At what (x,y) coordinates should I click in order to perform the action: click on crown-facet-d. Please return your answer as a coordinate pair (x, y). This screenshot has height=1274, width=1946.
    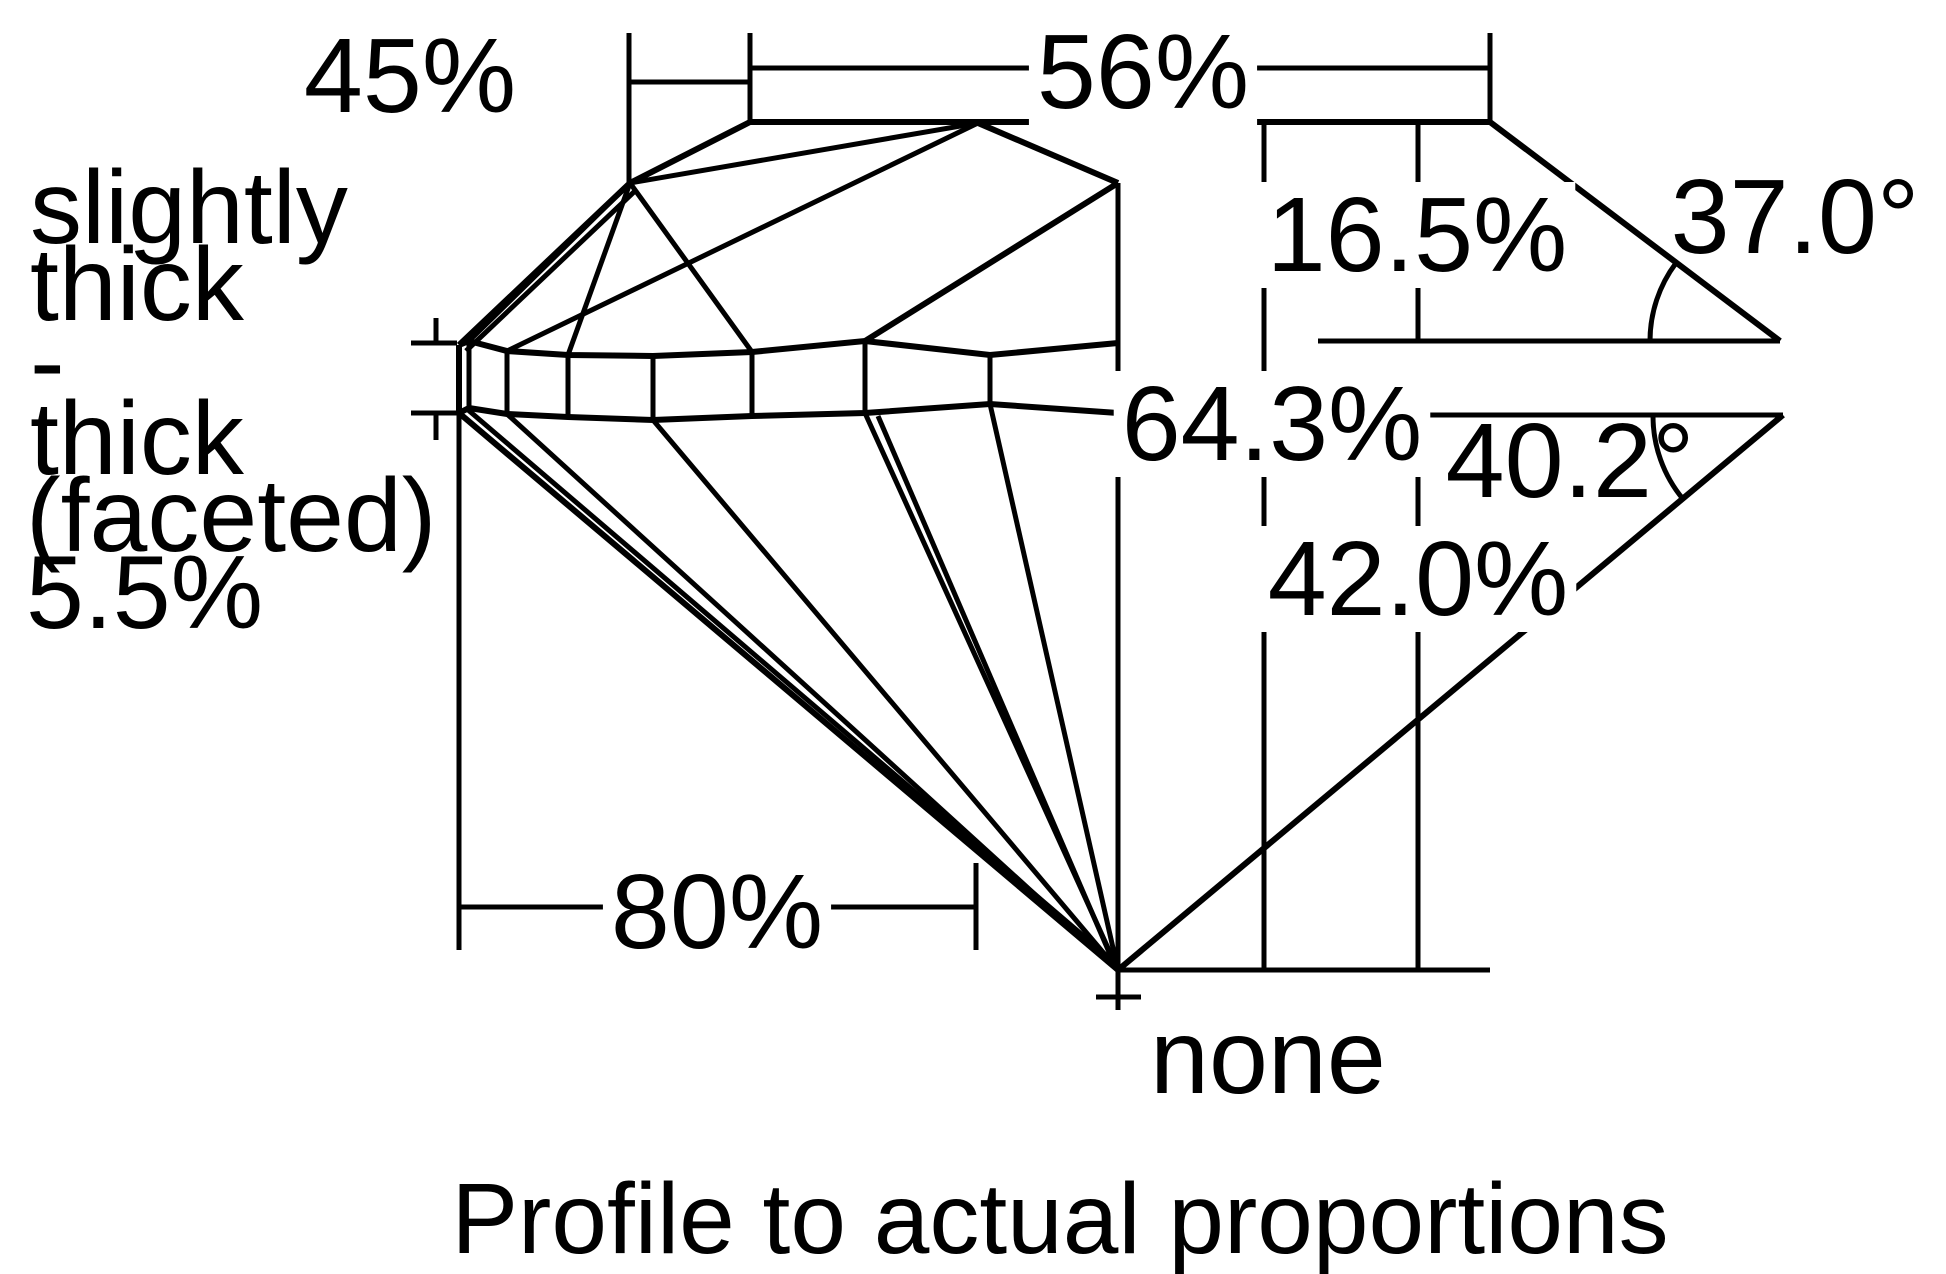
    Looking at the image, I should click on (549, 262).